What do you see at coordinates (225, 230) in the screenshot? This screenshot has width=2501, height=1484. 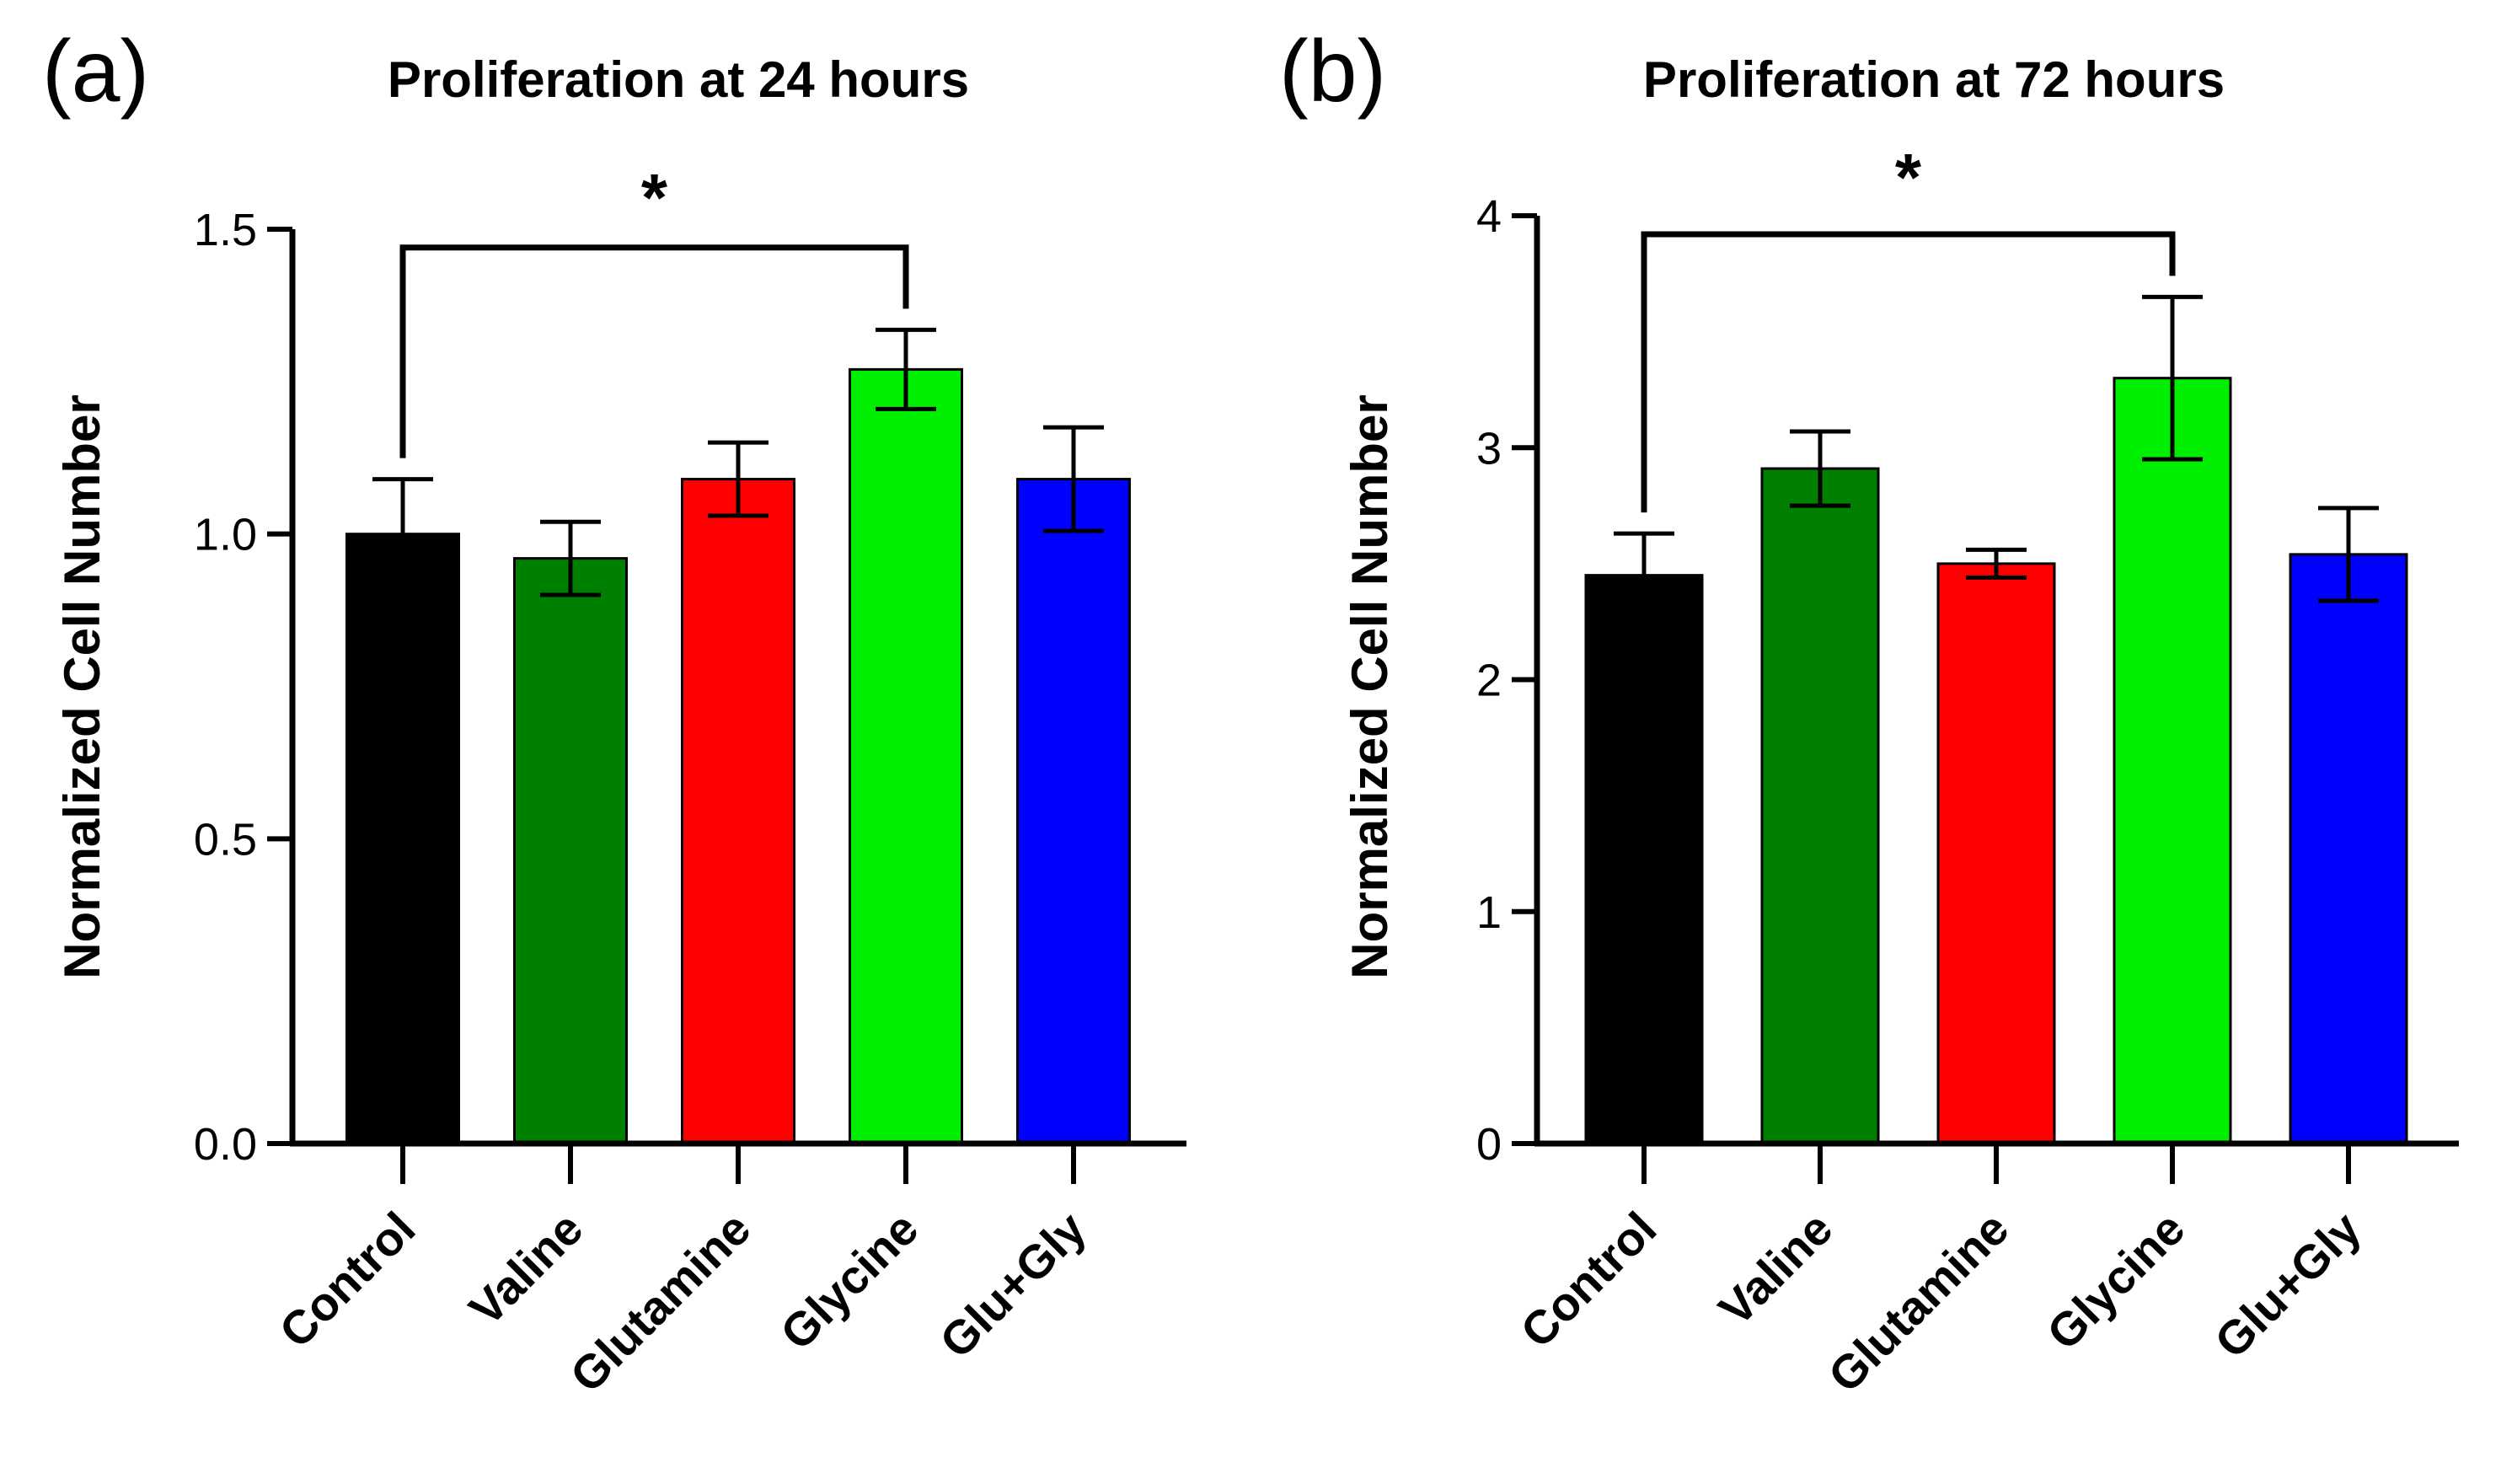 I see `y-tick-label: 1.5` at bounding box center [225, 230].